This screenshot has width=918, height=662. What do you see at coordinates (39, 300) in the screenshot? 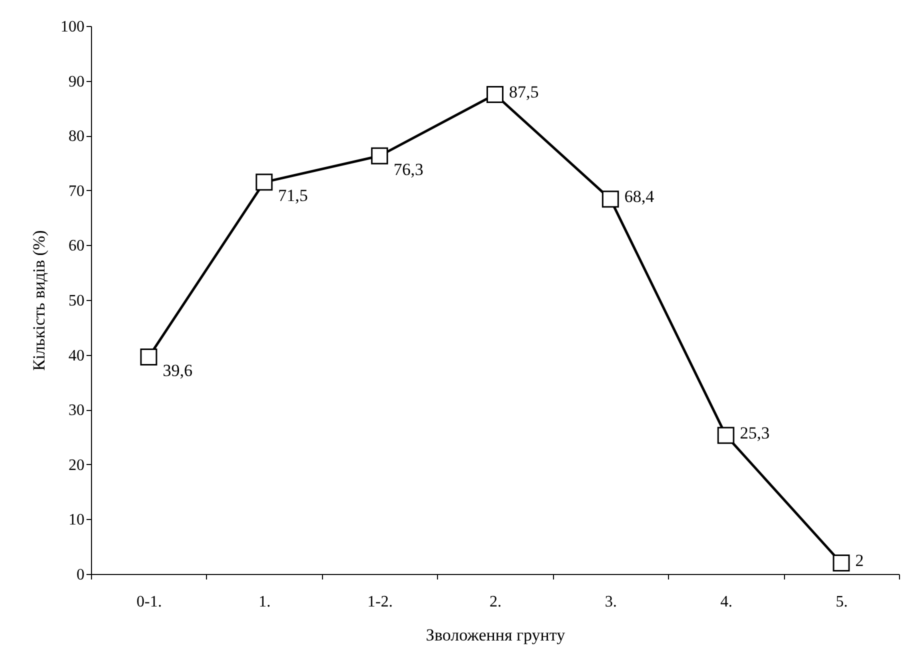
I see `y-axis-title: Кількість видів (%)` at bounding box center [39, 300].